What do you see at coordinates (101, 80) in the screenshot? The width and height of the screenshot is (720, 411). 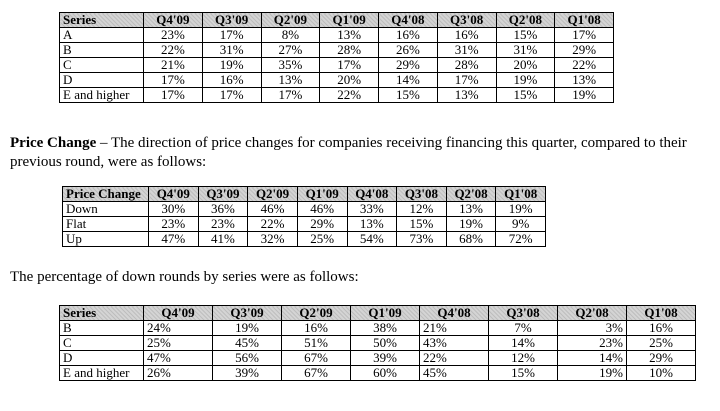 I see `row-label: D` at bounding box center [101, 80].